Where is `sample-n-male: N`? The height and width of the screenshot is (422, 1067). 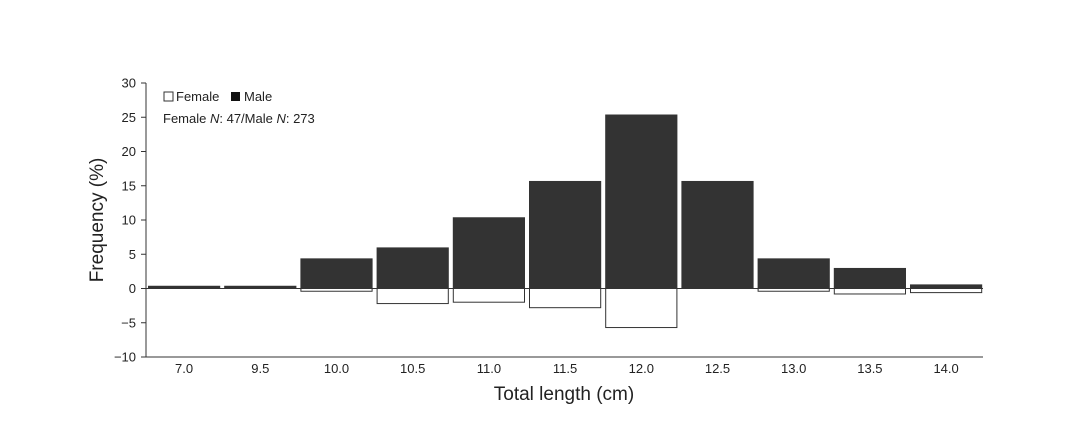 sample-n-male: N is located at coordinates (281, 118).